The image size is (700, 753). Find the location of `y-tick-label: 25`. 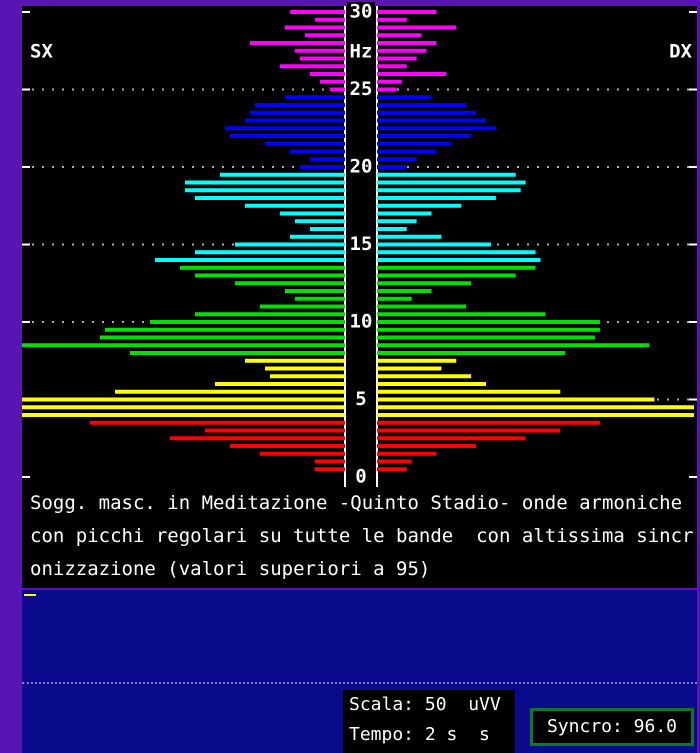

y-tick-label: 25 is located at coordinates (361, 89).